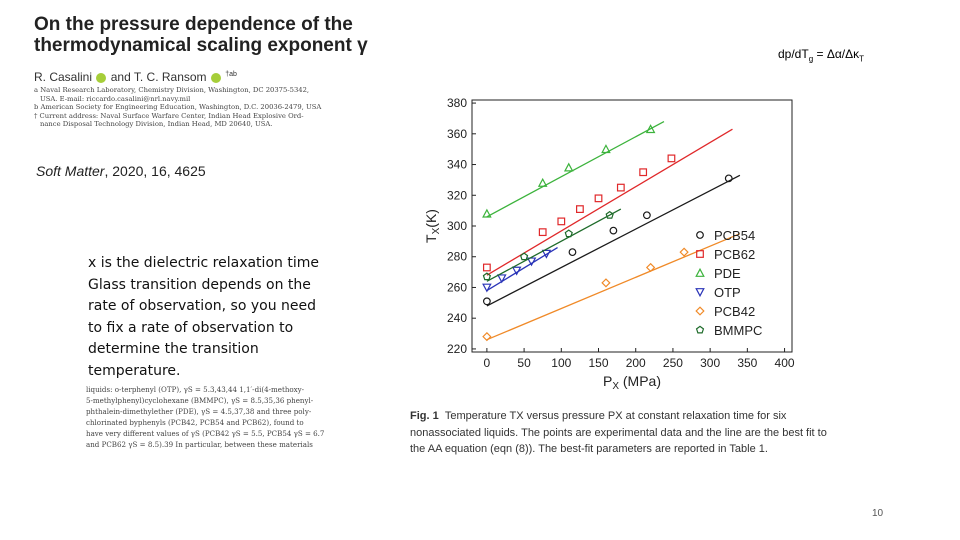  I want to click on legend-marker-bmmpc, so click(700, 329).